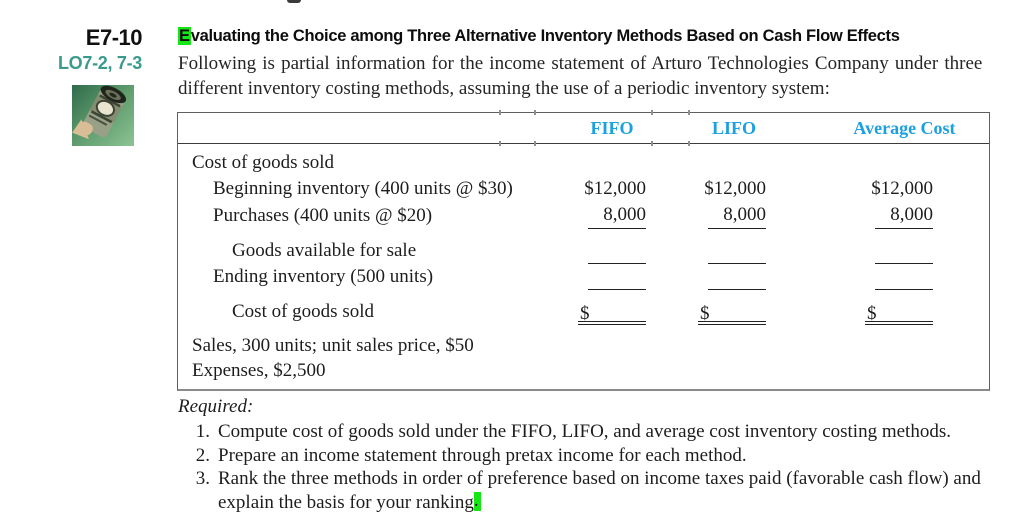  Describe the element at coordinates (477, 501) in the screenshot. I see `text-cursor-highlight: .` at that location.